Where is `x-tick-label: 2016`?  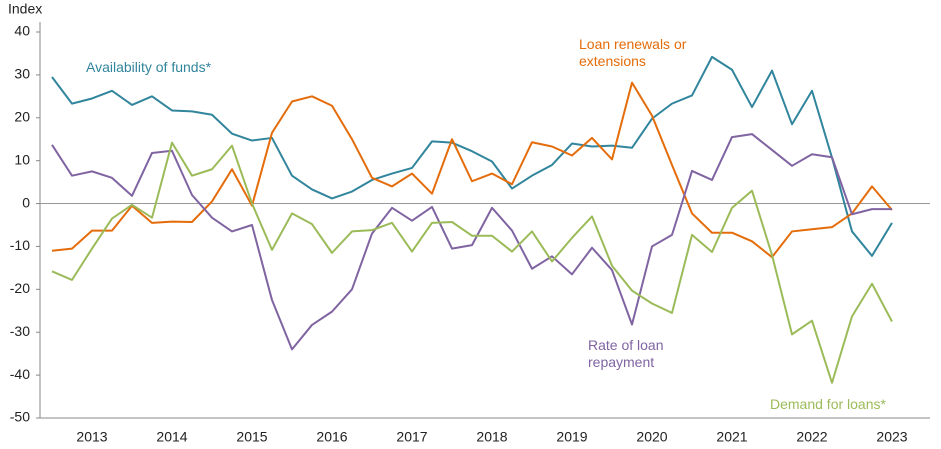
x-tick-label: 2016 is located at coordinates (331, 437).